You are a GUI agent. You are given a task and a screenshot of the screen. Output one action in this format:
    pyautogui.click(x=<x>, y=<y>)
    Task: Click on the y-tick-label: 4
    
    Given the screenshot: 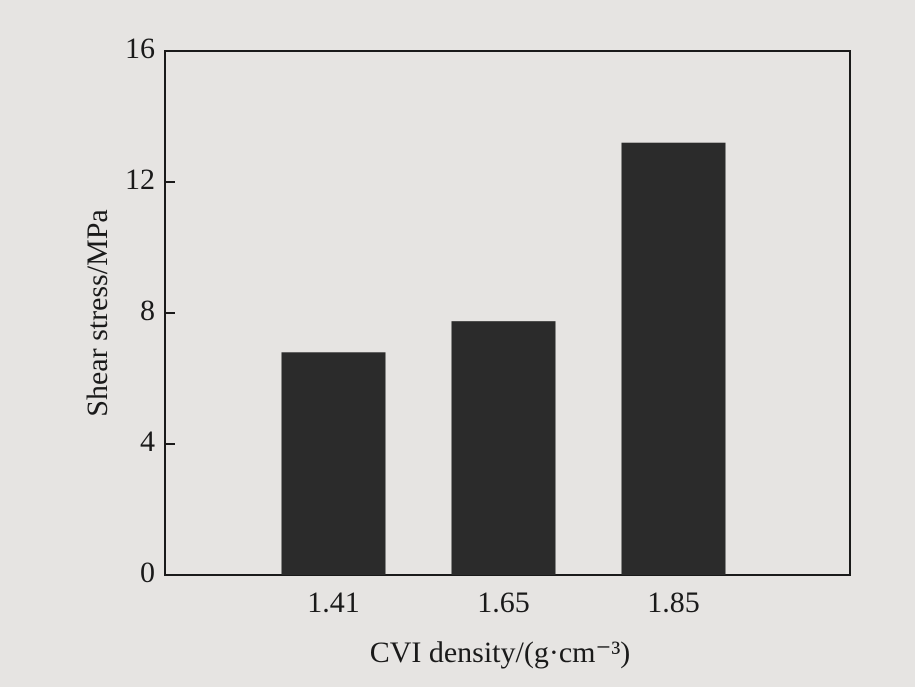 What is the action you would take?
    pyautogui.click(x=147, y=441)
    